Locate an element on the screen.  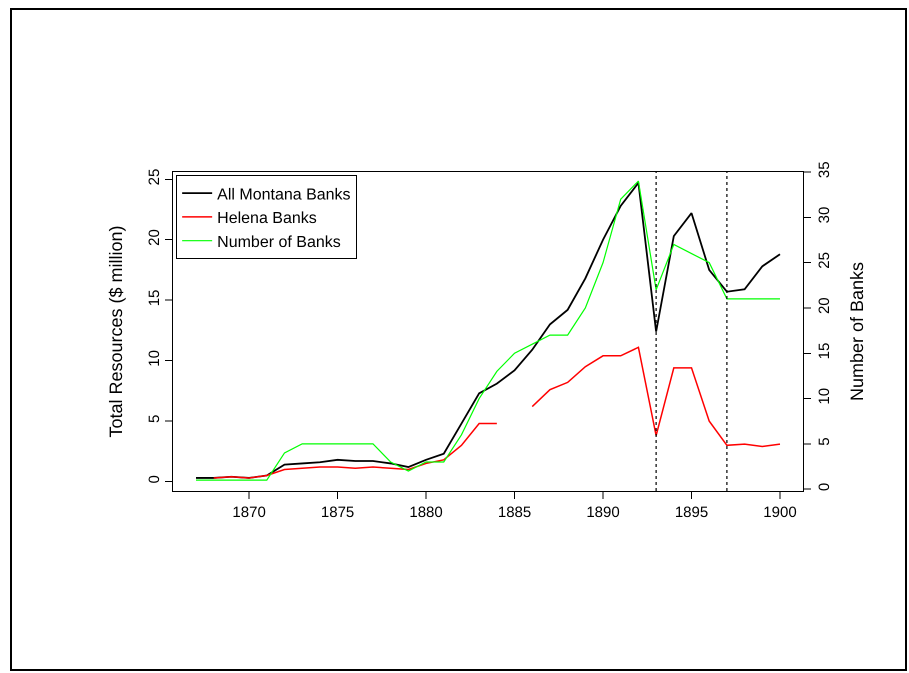
y2-axis-title: Number of Banks is located at coordinates (857, 332).